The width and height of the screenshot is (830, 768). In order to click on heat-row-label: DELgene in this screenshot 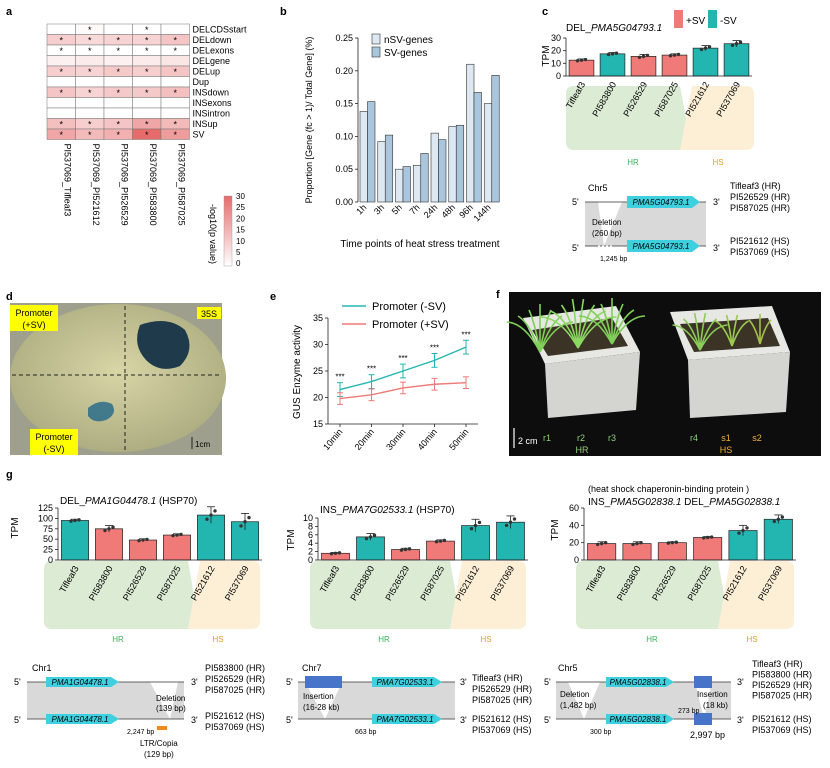, I will do `click(212, 61)`.